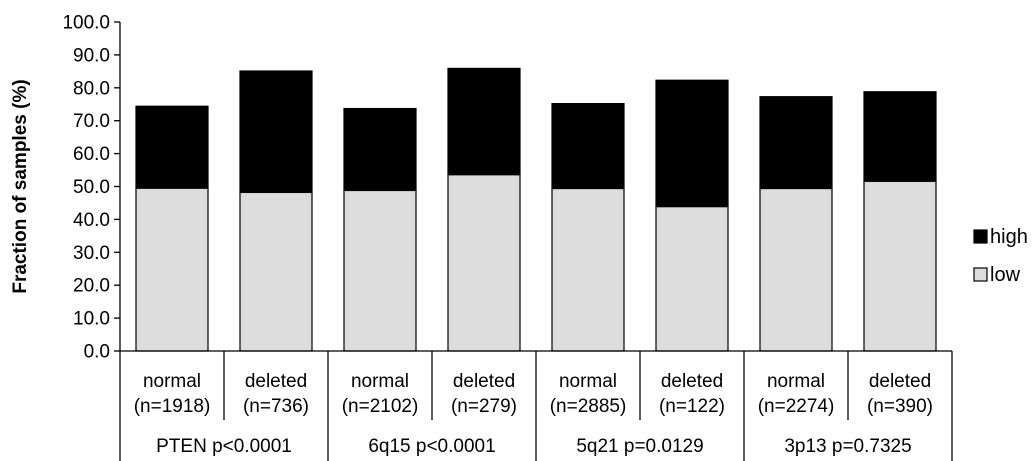  Describe the element at coordinates (639, 446) in the screenshot. I see `group-label: 5q21 p=0.0129` at that location.